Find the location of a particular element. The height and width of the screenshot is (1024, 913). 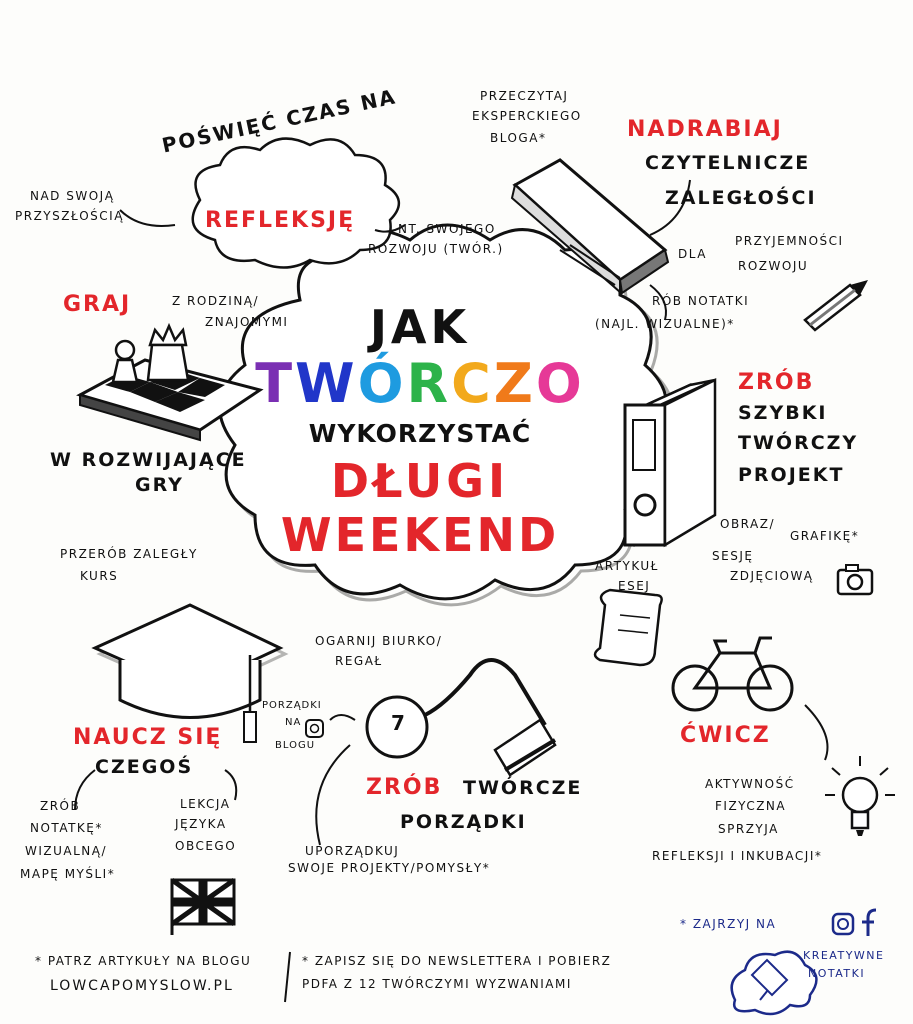

games-note-2: ZNAJOMYMI is located at coordinates (247, 322).